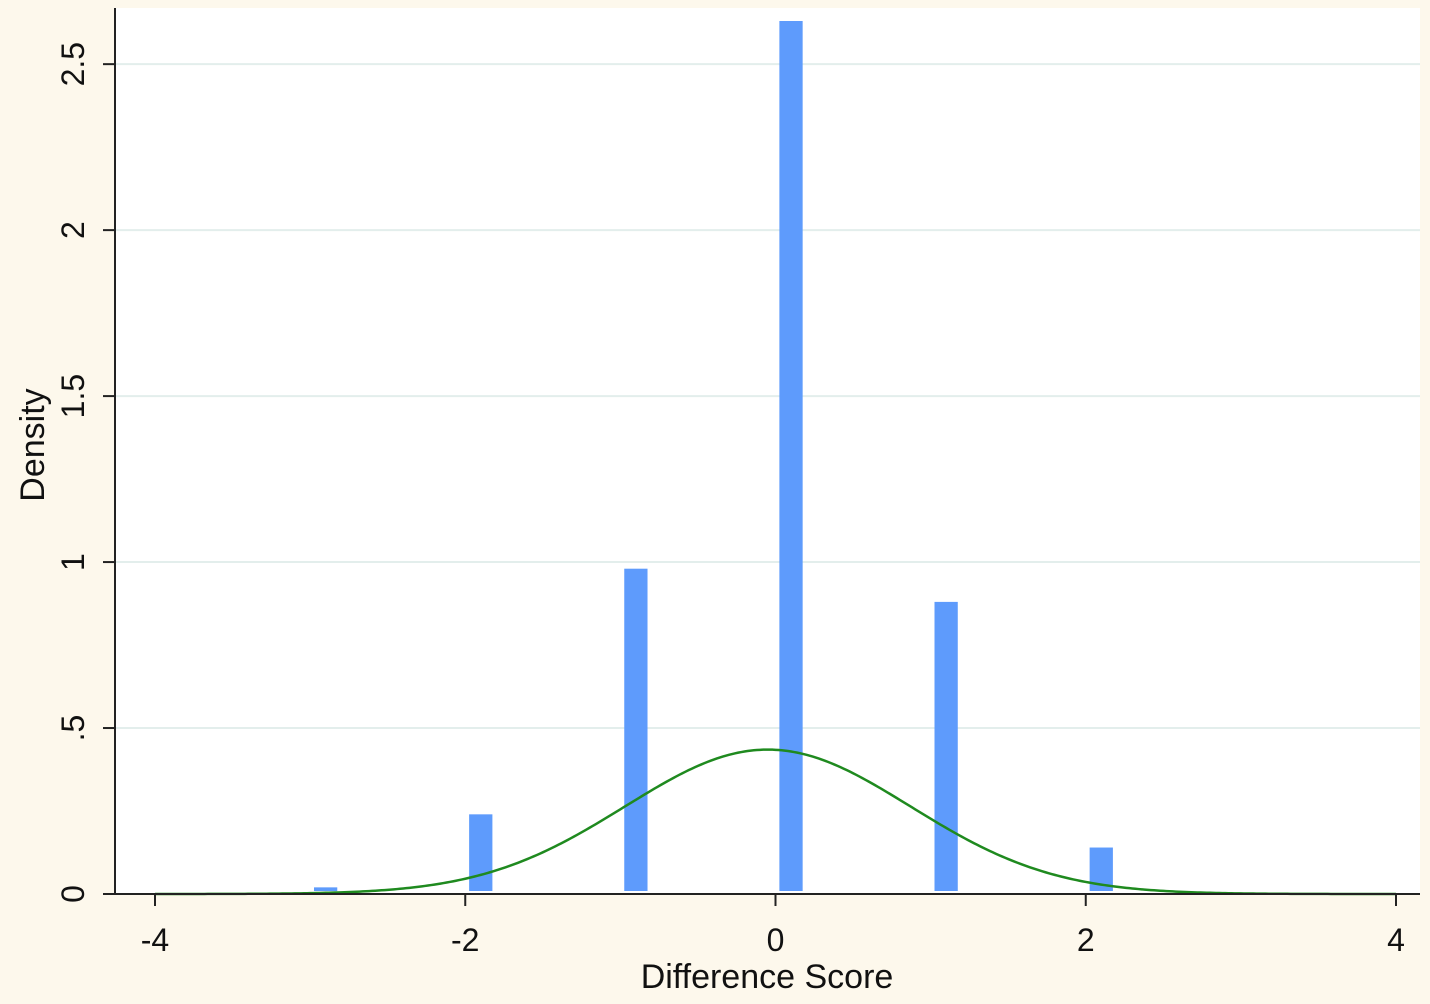  What do you see at coordinates (33, 444) in the screenshot?
I see `y-axis-title: Density` at bounding box center [33, 444].